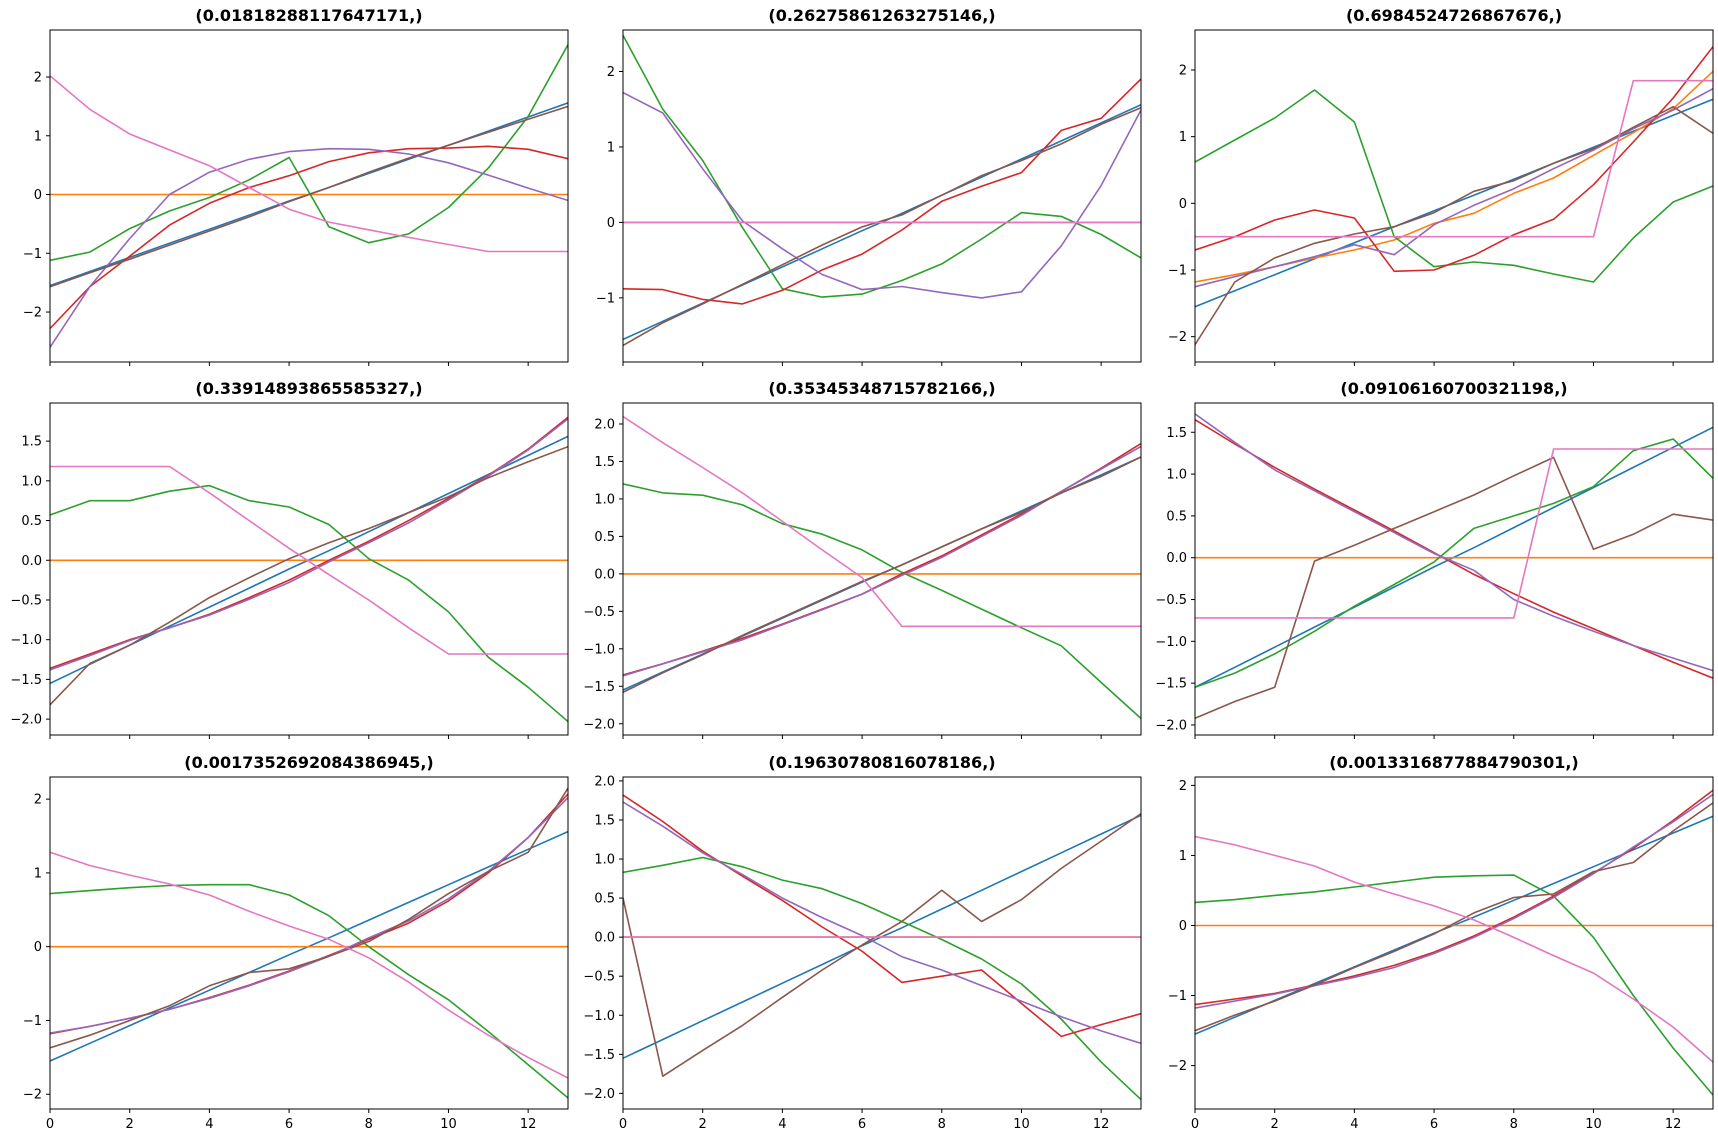  Describe the element at coordinates (308, 762) in the screenshot. I see `subplot-title: (0.0017352692084386945,)` at that location.